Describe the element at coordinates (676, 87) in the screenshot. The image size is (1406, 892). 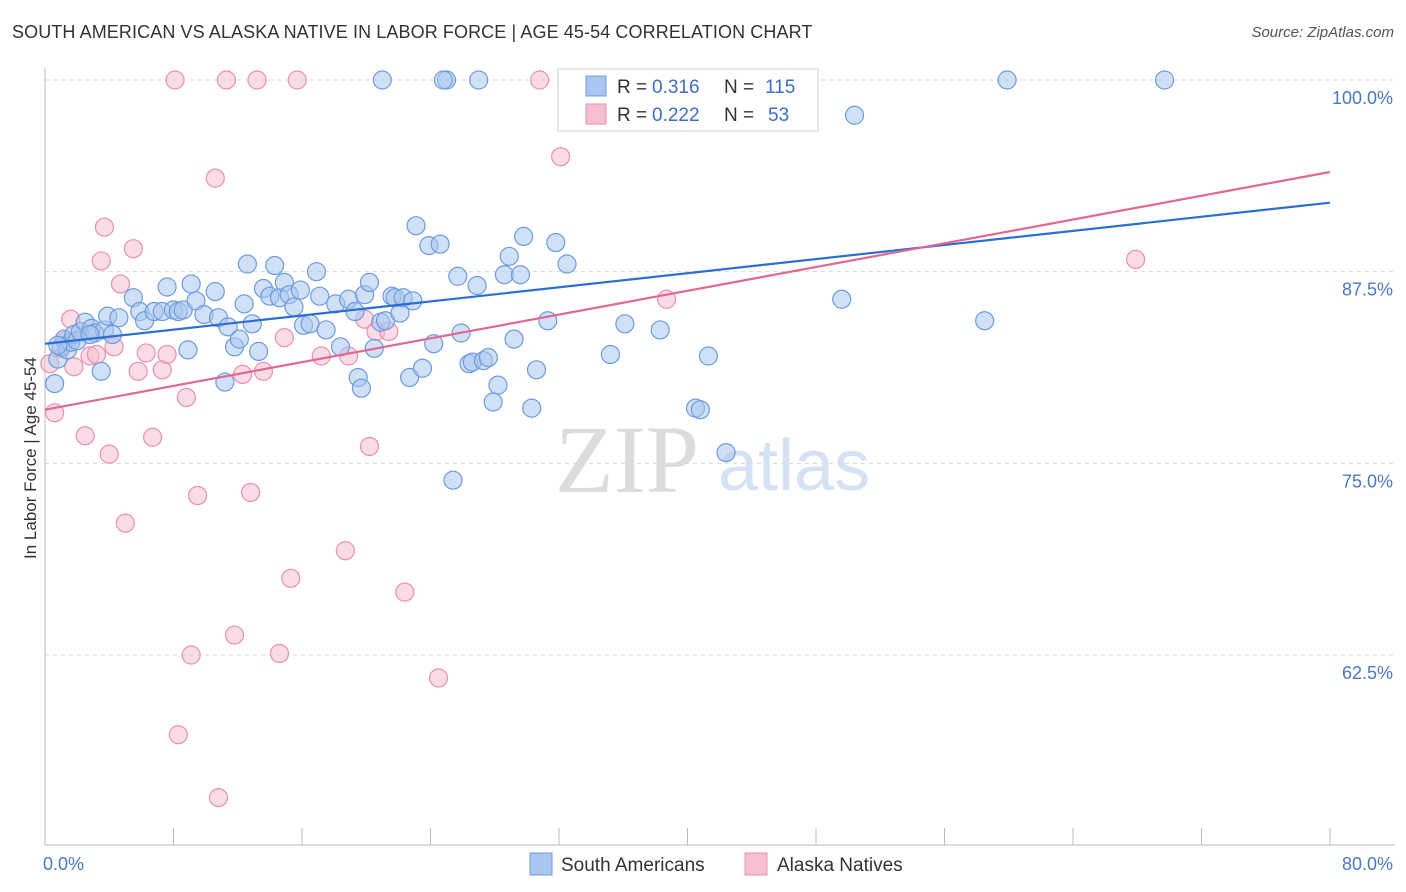
I see `legend-r-value-1: 0.316` at that location.